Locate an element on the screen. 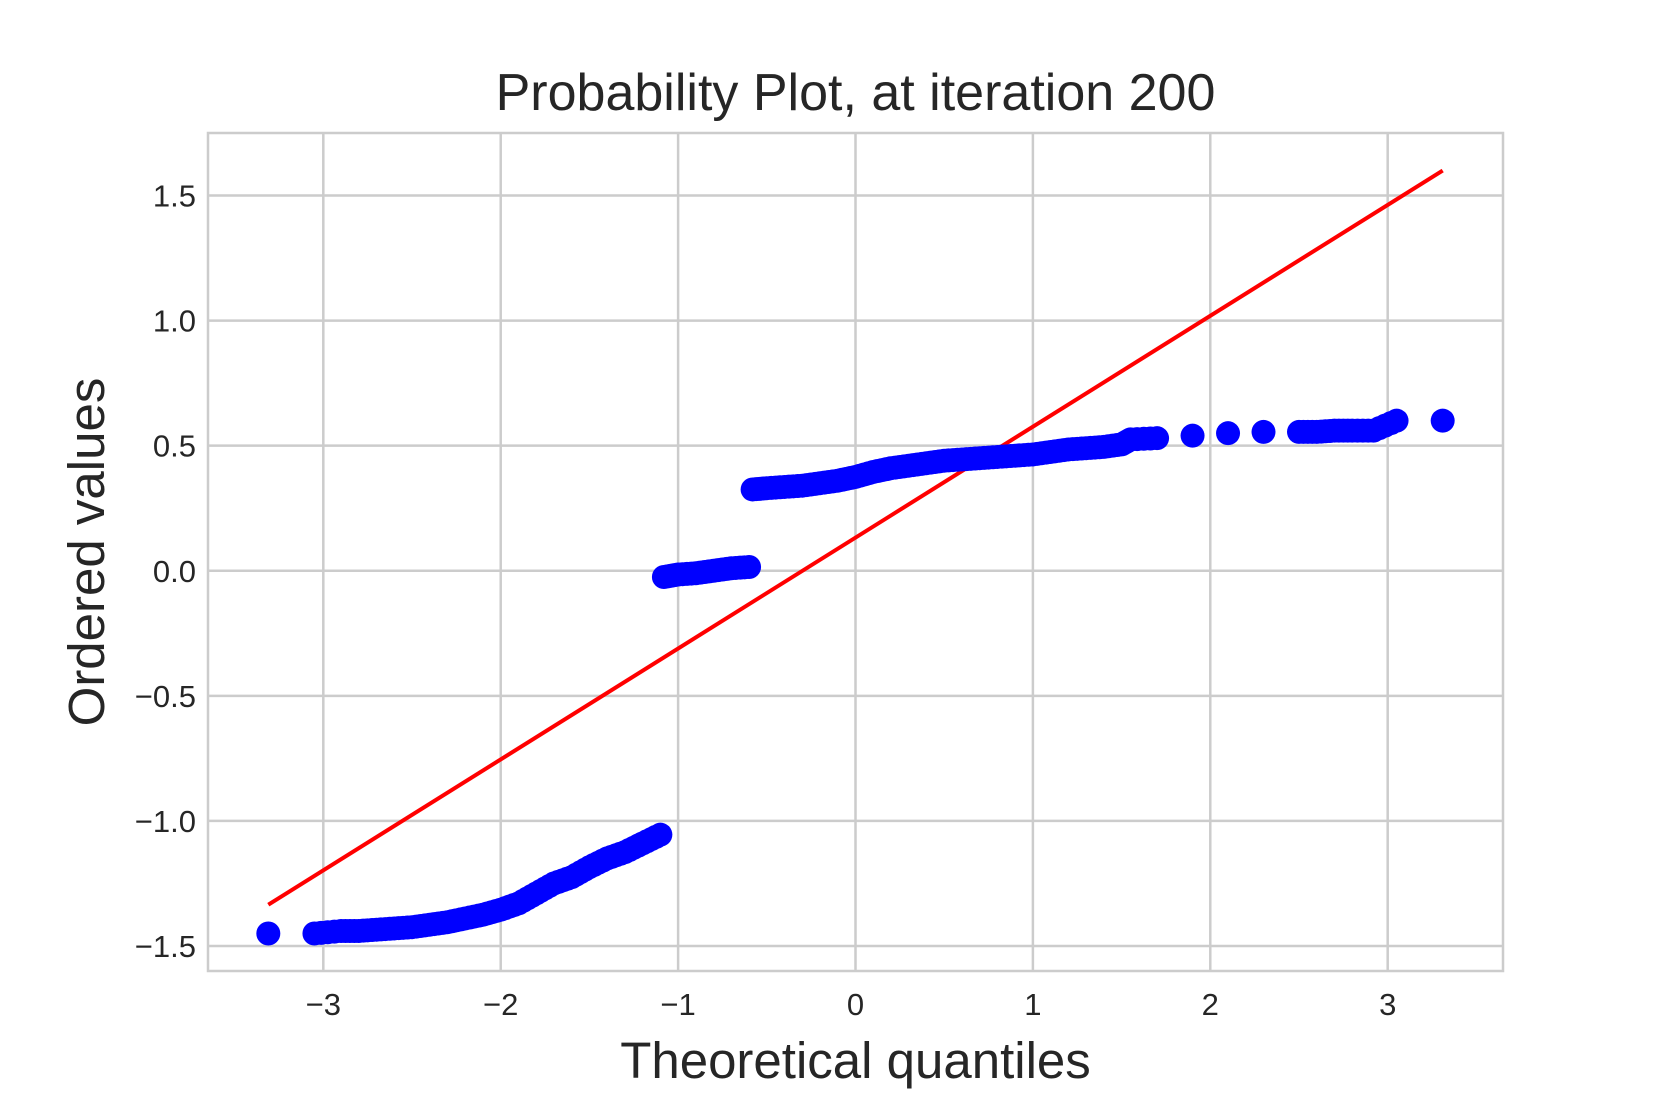 The height and width of the screenshot is (1107, 1661). x-tick-label: 2 is located at coordinates (1210, 1004).